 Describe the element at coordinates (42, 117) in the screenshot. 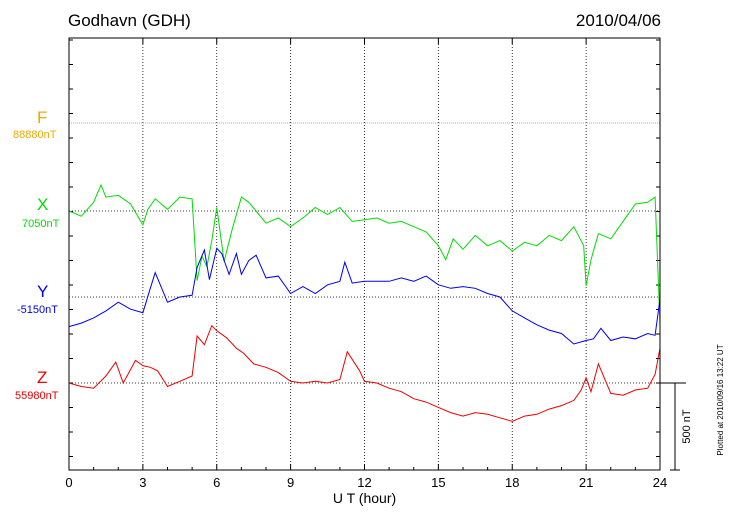

I see `component-label-f: F` at that location.